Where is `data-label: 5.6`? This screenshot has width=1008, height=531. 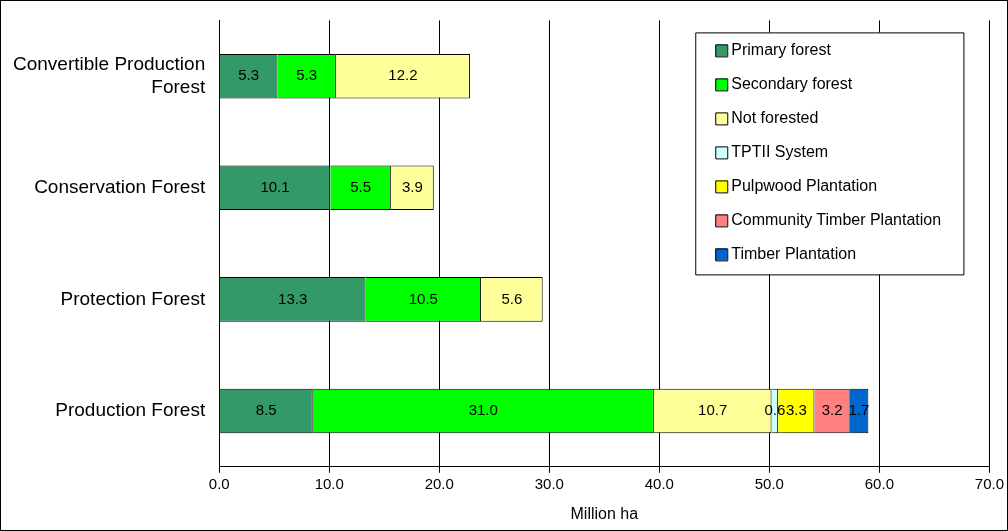 data-label: 5.6 is located at coordinates (512, 298).